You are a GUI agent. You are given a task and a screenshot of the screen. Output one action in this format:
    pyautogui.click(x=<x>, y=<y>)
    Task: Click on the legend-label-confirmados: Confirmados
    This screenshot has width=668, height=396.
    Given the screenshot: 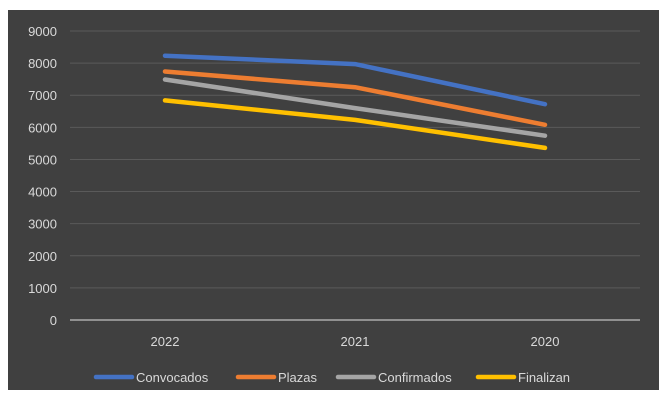 What is the action you would take?
    pyautogui.click(x=415, y=377)
    